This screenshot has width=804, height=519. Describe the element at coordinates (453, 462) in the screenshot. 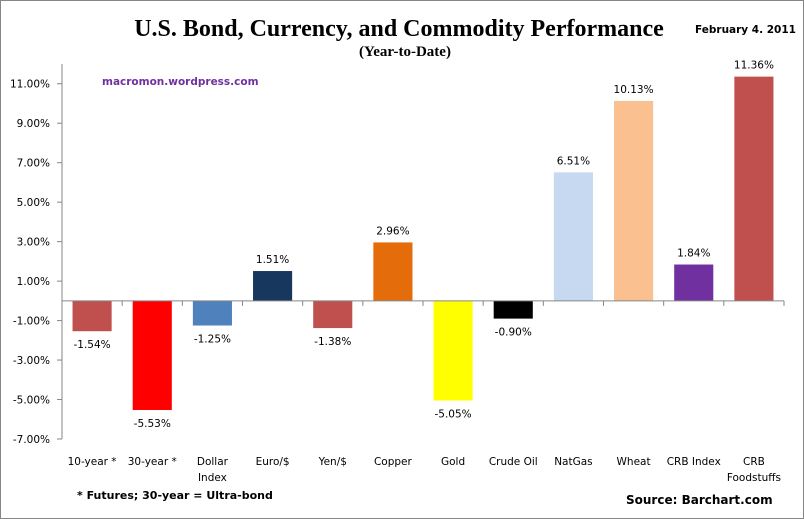

I see `category-label: Gold` at that location.